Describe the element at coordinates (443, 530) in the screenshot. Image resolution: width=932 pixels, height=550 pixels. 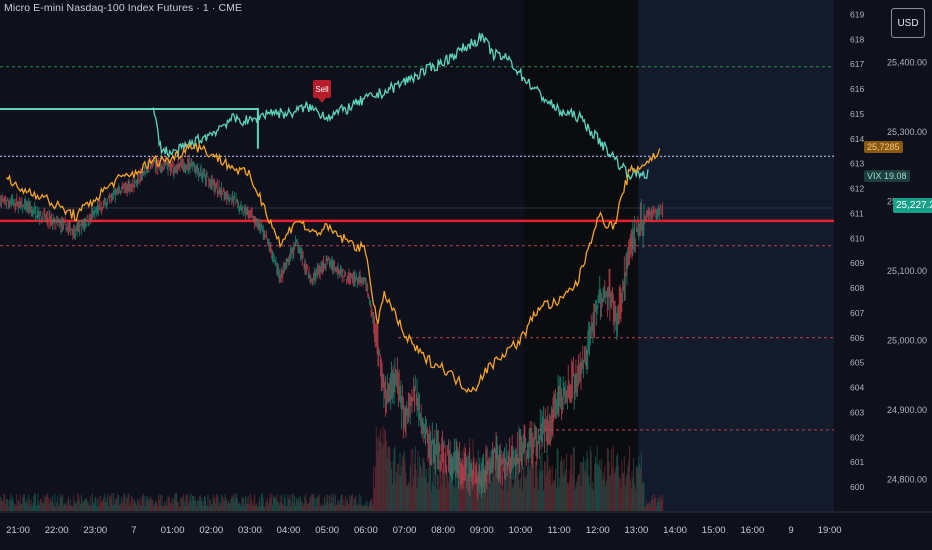
I see `x-axis-tick-label: 08:00` at that location.